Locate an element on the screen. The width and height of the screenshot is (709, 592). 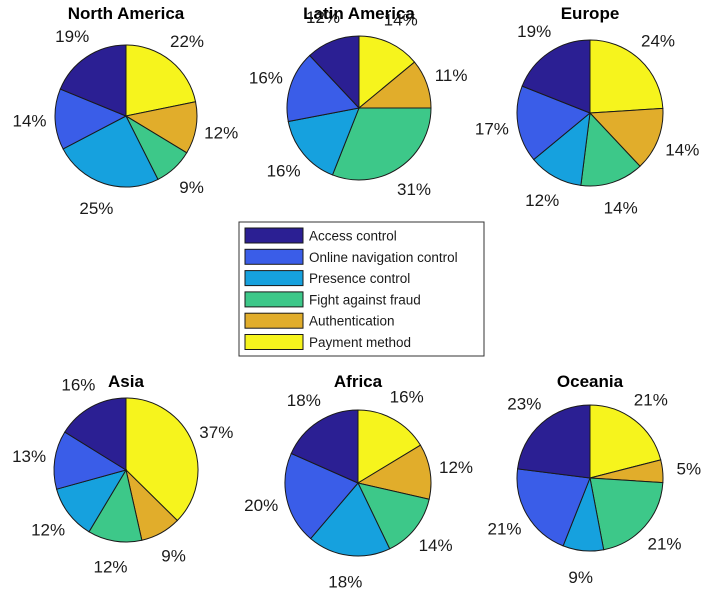
pie-asia: Asia 37% 9% 12% 12% 13% 16% is located at coordinates (122, 474).